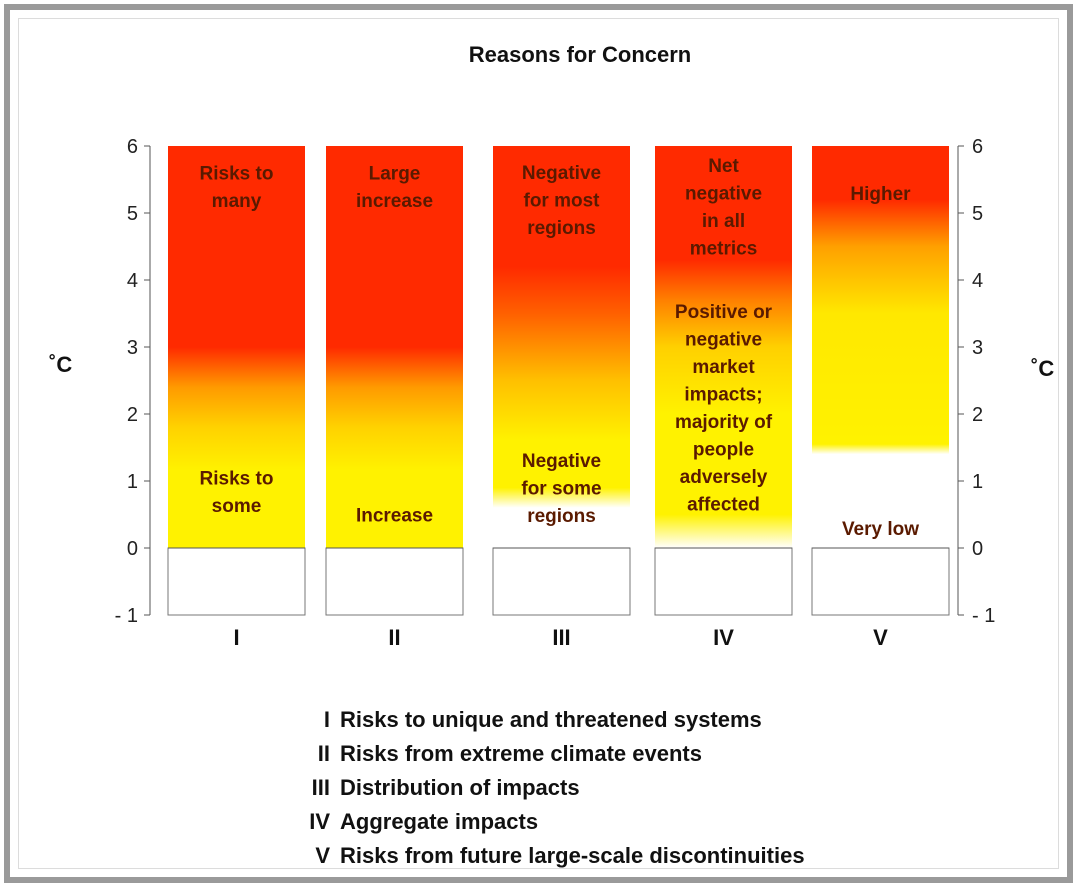 Image resolution: width=1081 pixels, height=891 pixels. I want to click on column-label-text: Net, so click(723, 166).